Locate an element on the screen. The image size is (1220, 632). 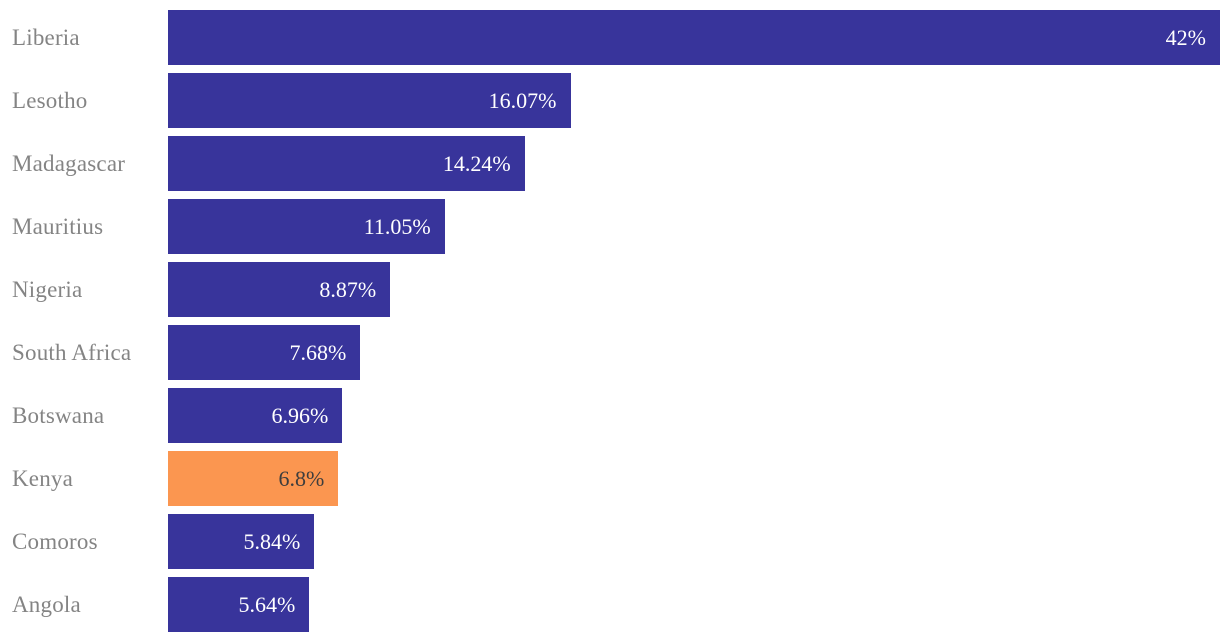
category-label: Kenya is located at coordinates (43, 478).